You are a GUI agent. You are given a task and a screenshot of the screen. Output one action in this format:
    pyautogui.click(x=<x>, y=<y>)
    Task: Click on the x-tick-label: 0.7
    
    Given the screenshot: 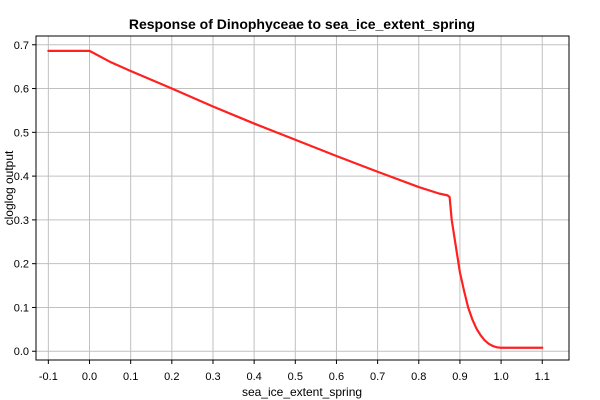 What is the action you would take?
    pyautogui.click(x=377, y=377)
    